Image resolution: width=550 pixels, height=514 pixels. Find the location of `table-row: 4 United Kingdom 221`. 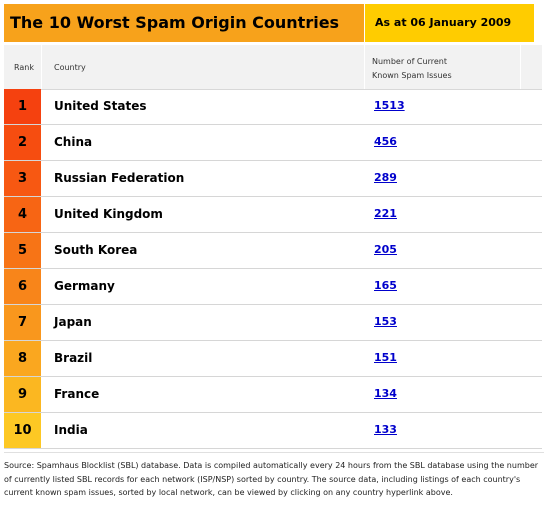

table-row: 4 United Kingdom 221 is located at coordinates (273, 215).